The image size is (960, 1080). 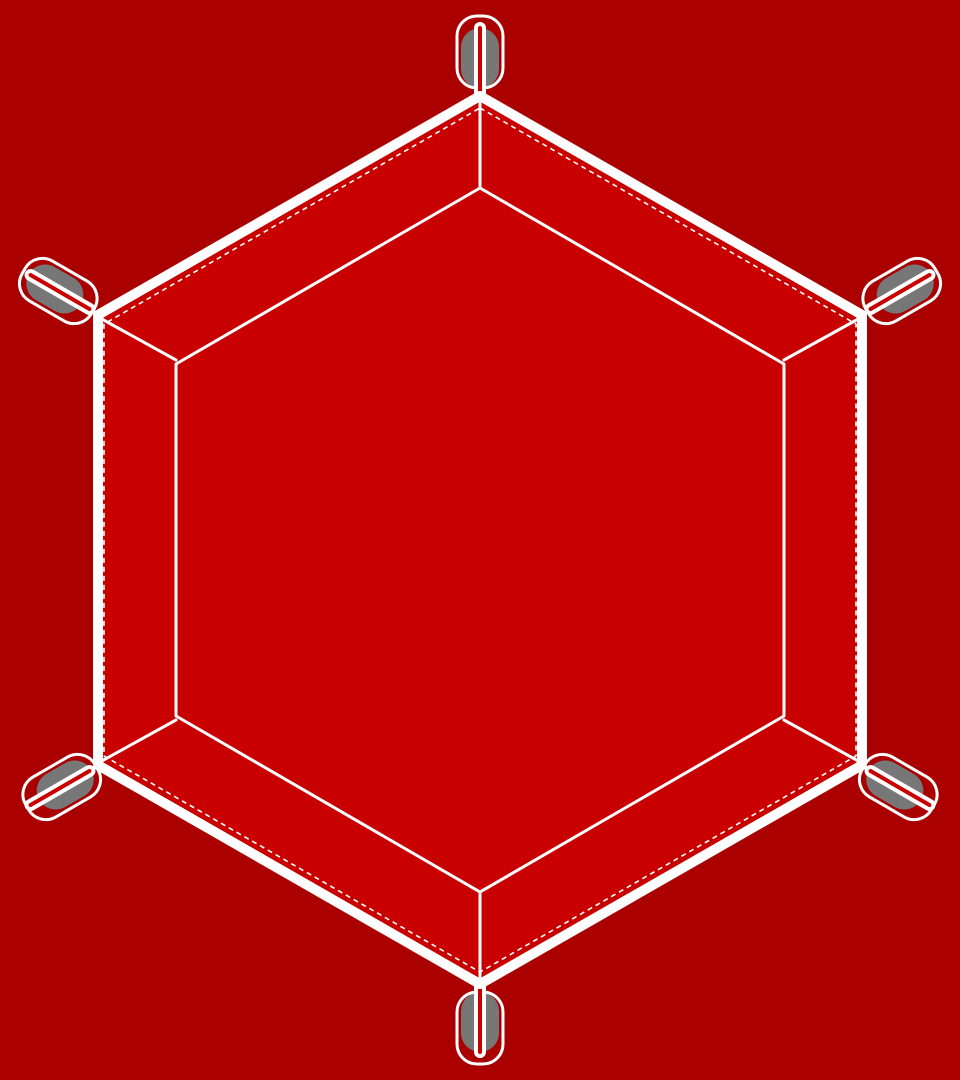 I want to click on clip-upper-left, so click(x=58, y=291).